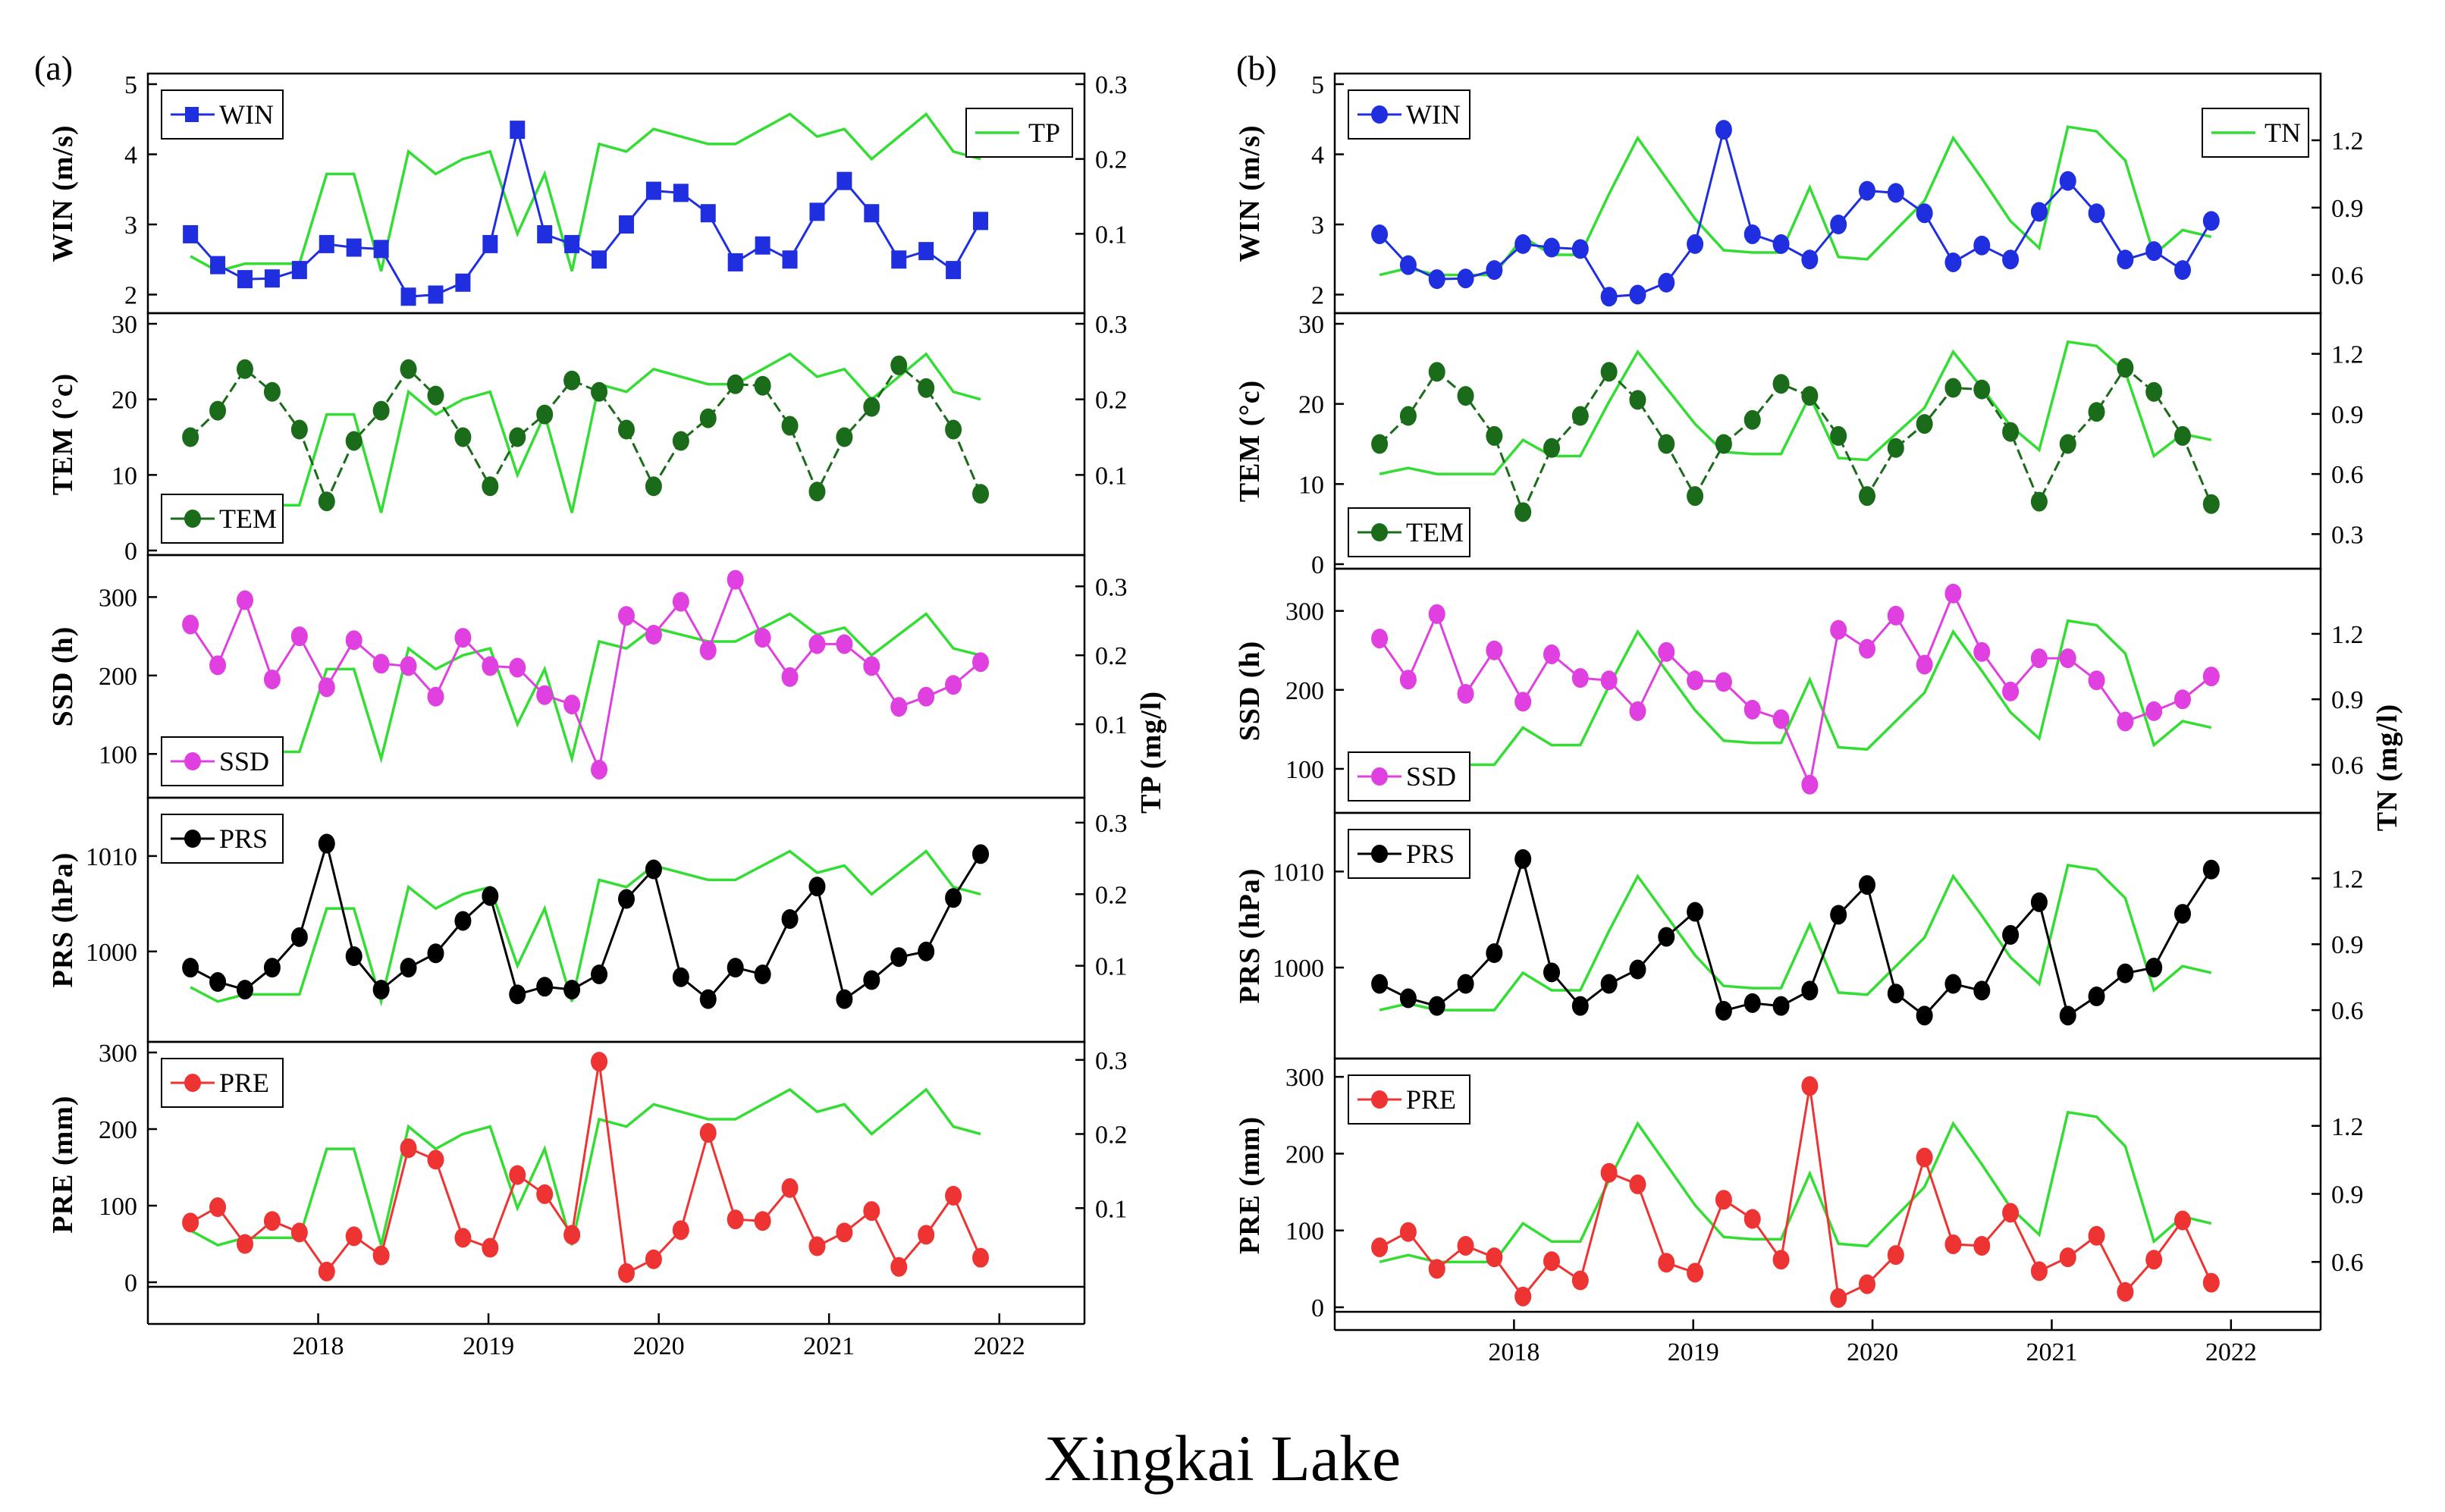 Image resolution: width=2445 pixels, height=1512 pixels. I want to click on left-tick-label: 1000, so click(112, 953).